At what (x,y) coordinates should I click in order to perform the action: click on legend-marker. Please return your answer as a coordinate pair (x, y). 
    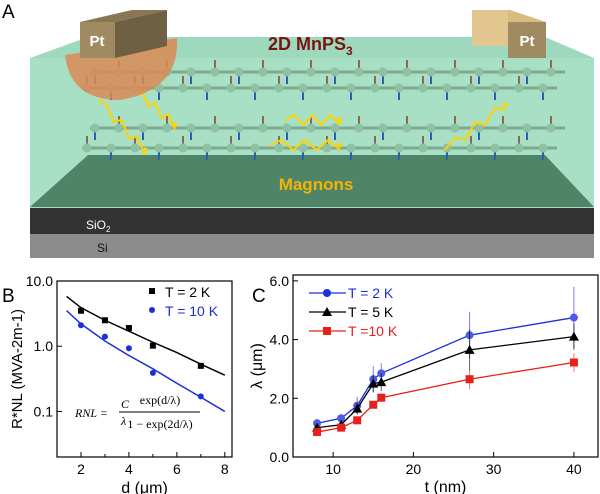
    Looking at the image, I should click on (152, 310).